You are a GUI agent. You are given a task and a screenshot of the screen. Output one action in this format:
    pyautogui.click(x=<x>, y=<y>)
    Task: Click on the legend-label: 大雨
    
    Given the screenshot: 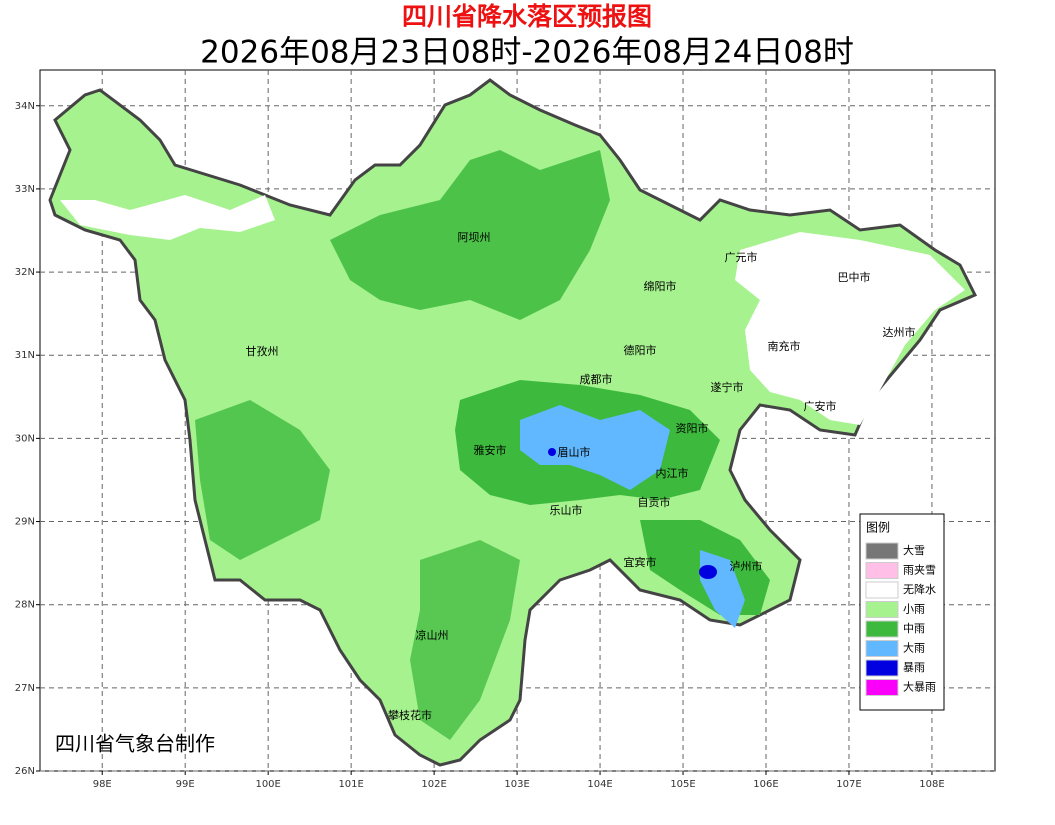 What is the action you would take?
    pyautogui.click(x=914, y=648)
    